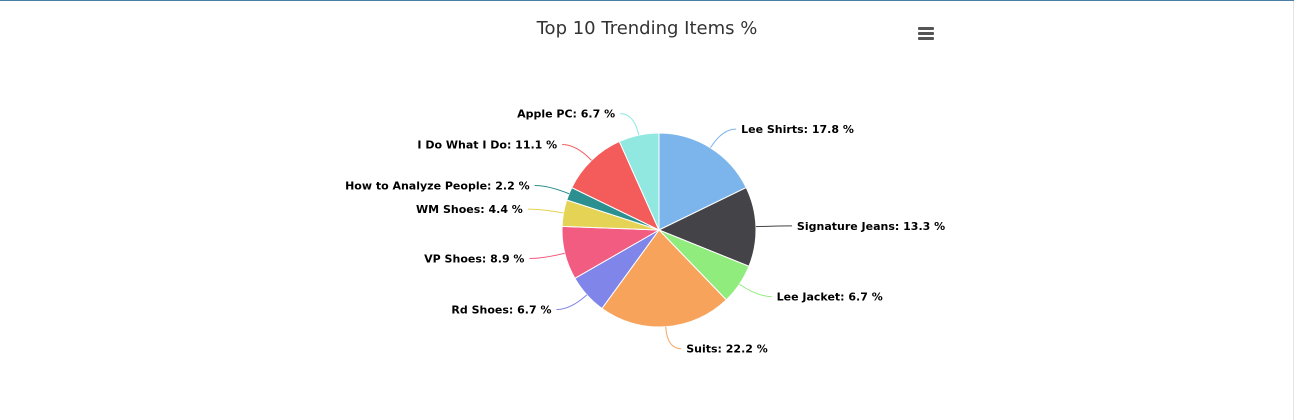  I want to click on data-label: Lee Jacket: 6.7 %, so click(830, 297).